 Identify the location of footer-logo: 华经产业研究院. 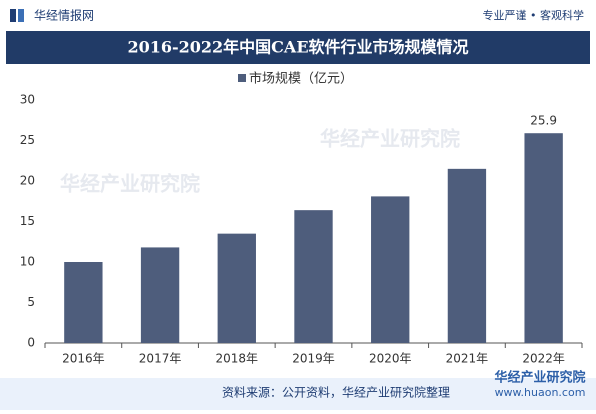
(539, 378).